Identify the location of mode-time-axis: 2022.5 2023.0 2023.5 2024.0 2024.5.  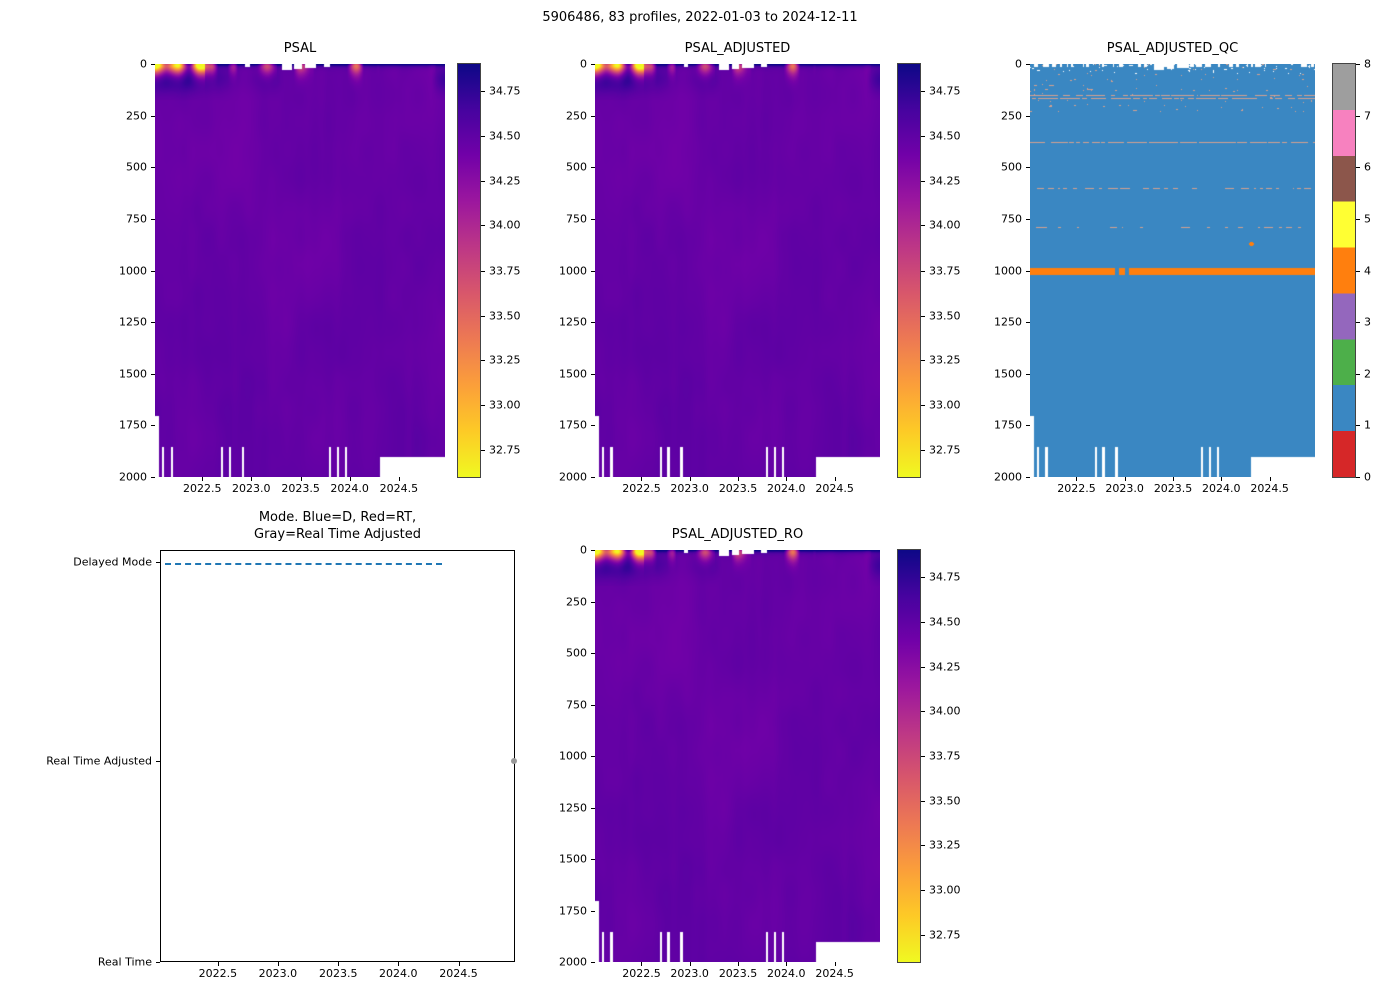
(337, 973).